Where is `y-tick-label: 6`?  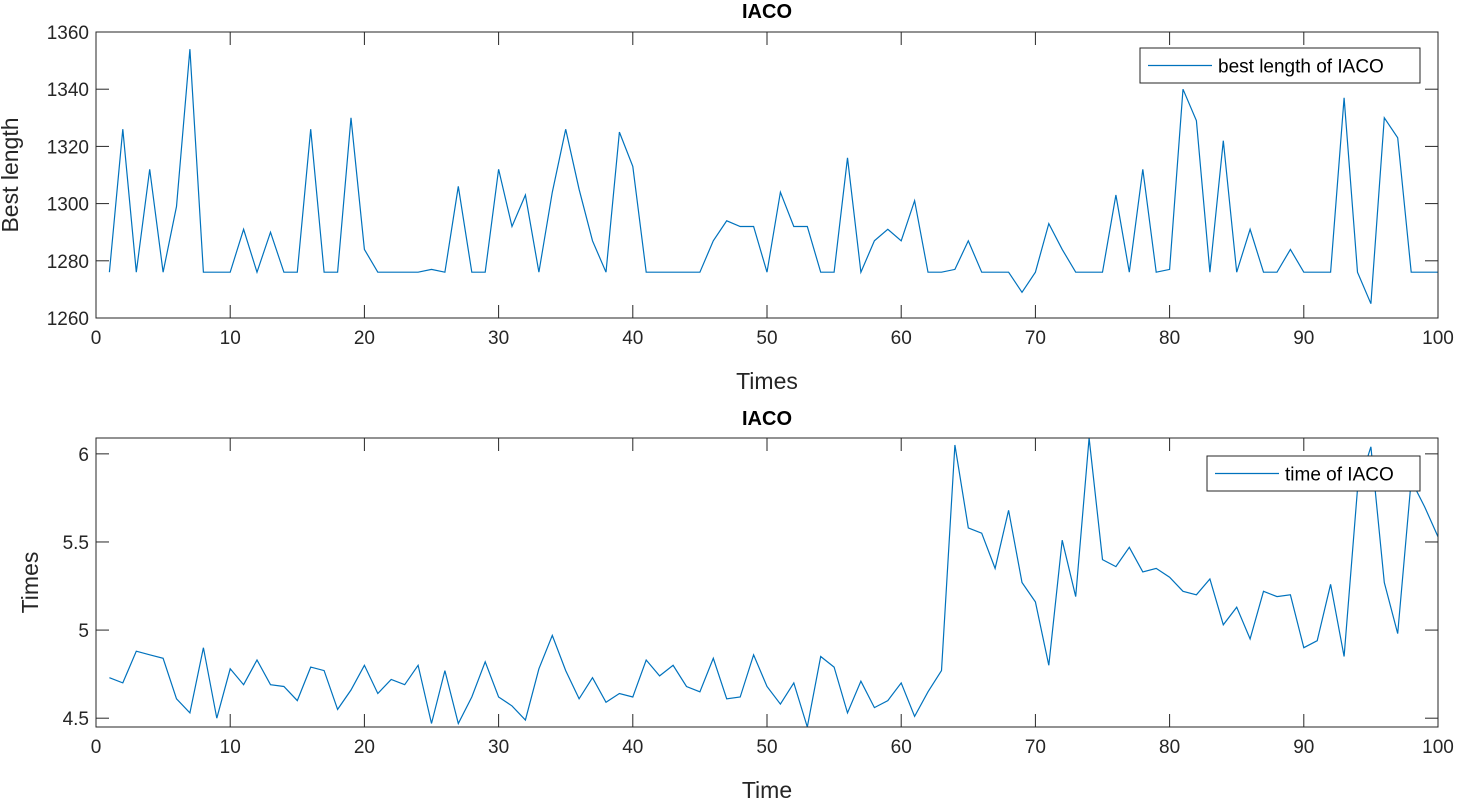
y-tick-label: 6 is located at coordinates (83, 455).